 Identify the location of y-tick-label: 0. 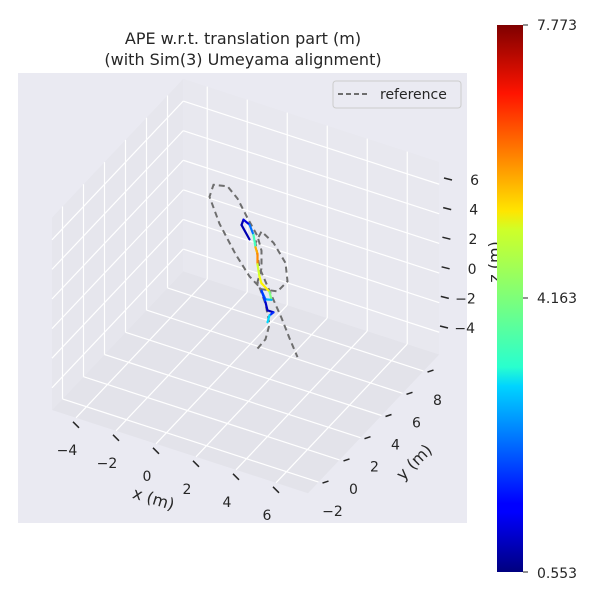
(353, 490).